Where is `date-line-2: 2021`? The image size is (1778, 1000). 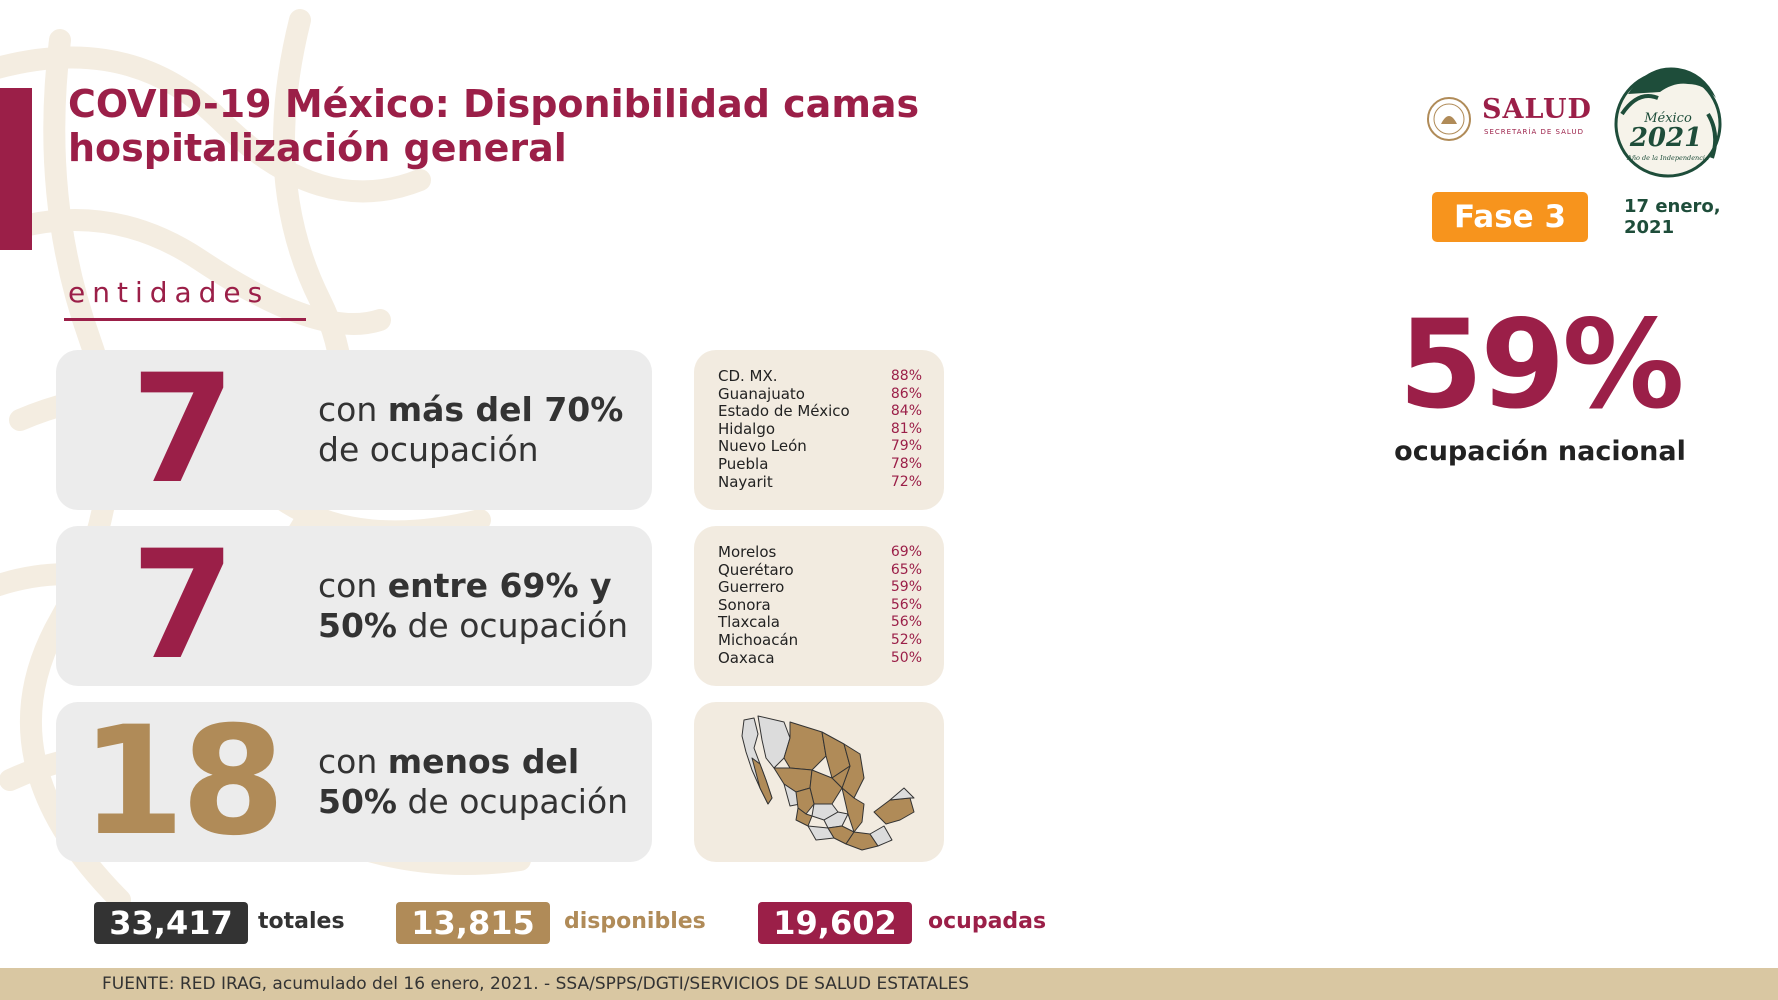 date-line-2: 2021 is located at coordinates (1649, 227).